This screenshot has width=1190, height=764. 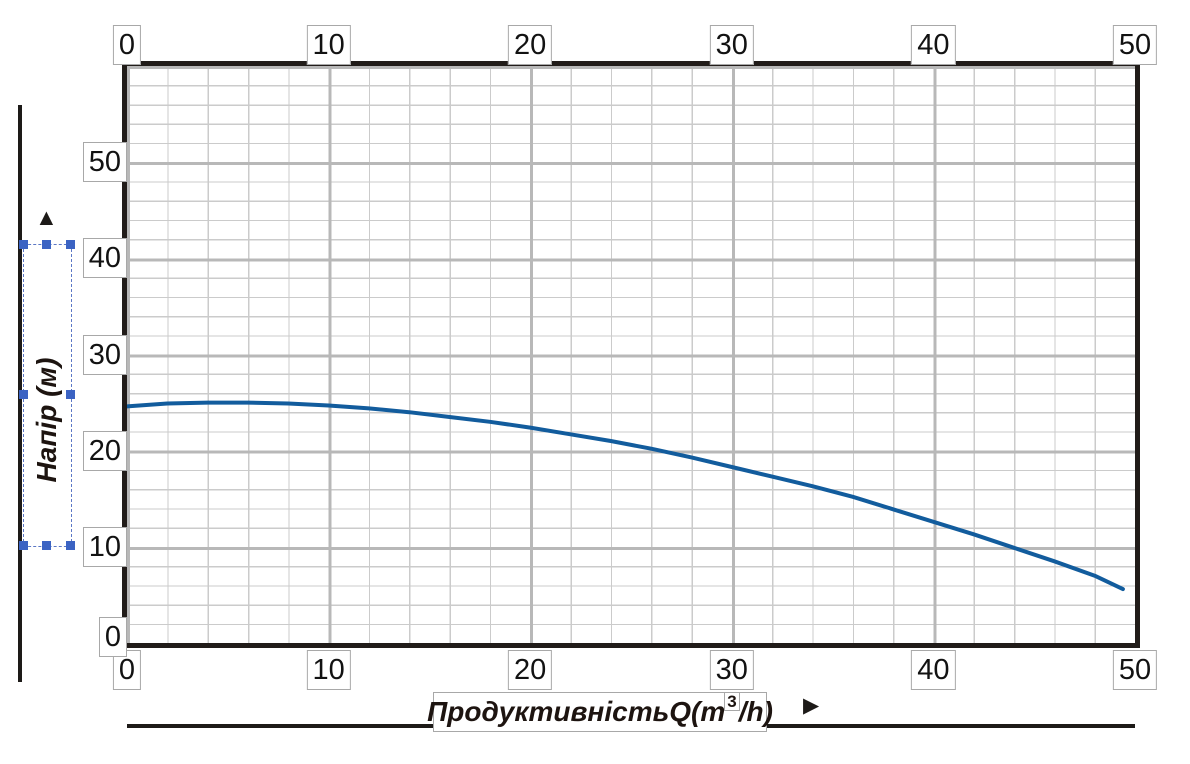 What do you see at coordinates (328, 45) in the screenshot?
I see `x-tick-top-10: 10` at bounding box center [328, 45].